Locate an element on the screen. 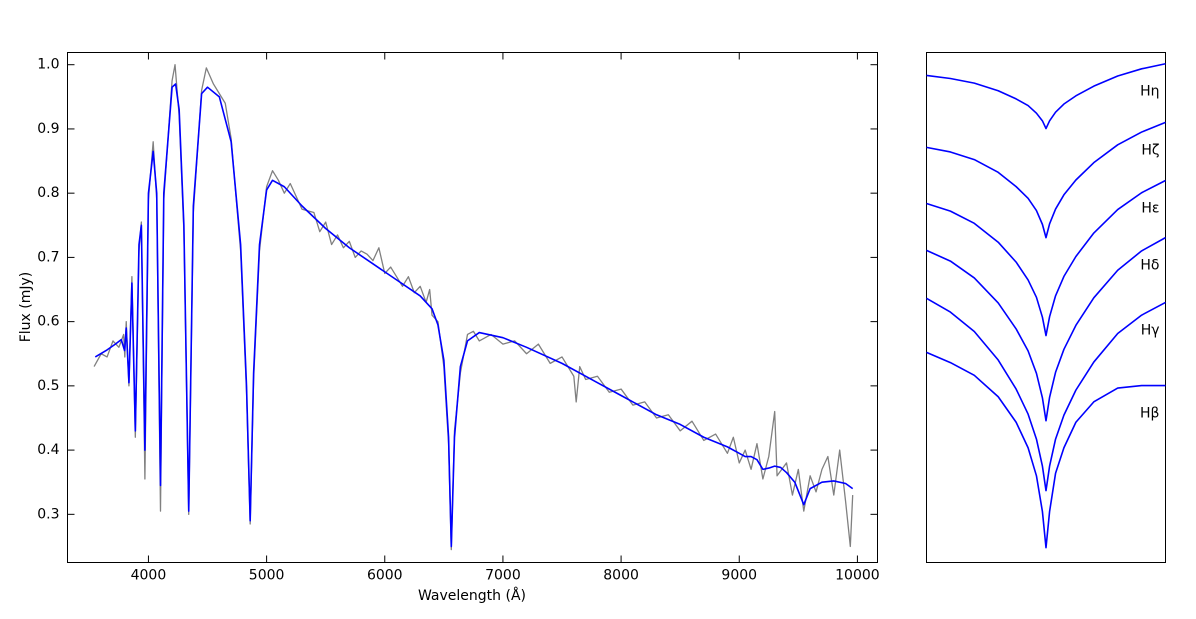 This screenshot has height=619, width=1196. x-tick-label: 4000 is located at coordinates (149, 576).